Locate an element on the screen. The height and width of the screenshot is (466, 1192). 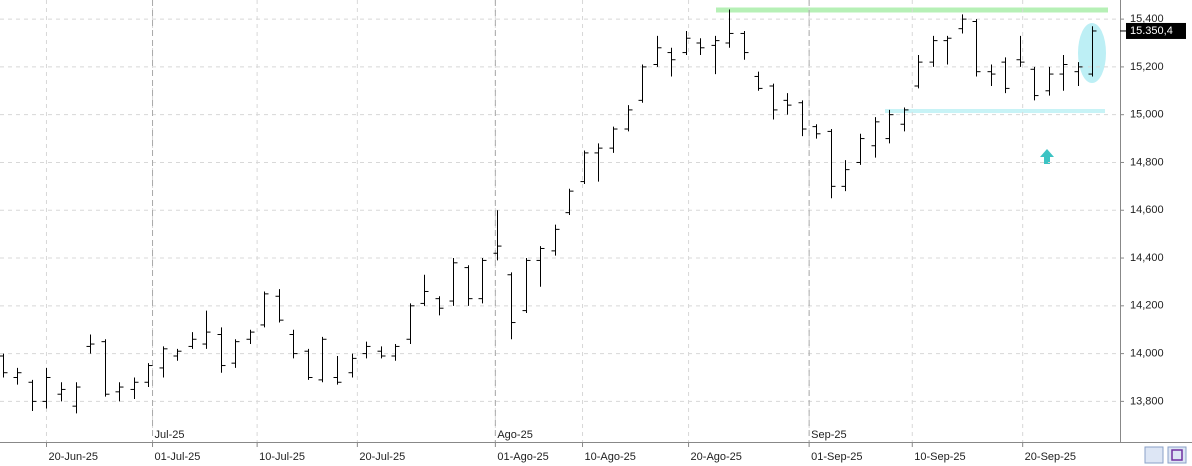
x-tick-label: 10-Sep-25 is located at coordinates (939, 457).